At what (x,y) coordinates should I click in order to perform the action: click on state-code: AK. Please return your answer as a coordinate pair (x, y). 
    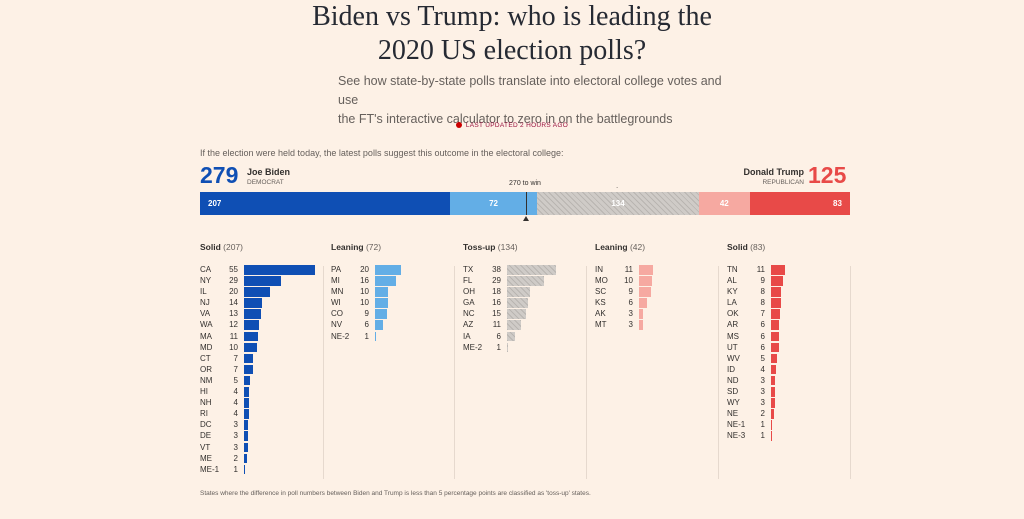
    Looking at the image, I should click on (600, 314).